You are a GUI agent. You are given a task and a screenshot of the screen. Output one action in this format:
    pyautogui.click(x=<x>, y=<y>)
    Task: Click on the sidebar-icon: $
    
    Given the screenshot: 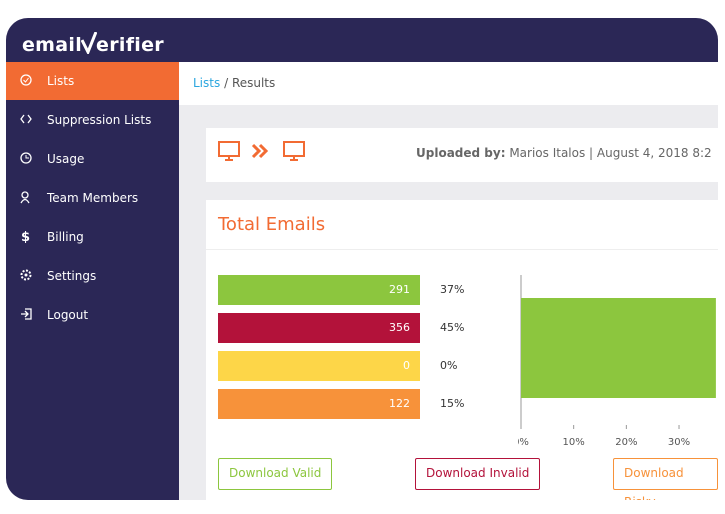 What is the action you would take?
    pyautogui.click(x=25, y=236)
    